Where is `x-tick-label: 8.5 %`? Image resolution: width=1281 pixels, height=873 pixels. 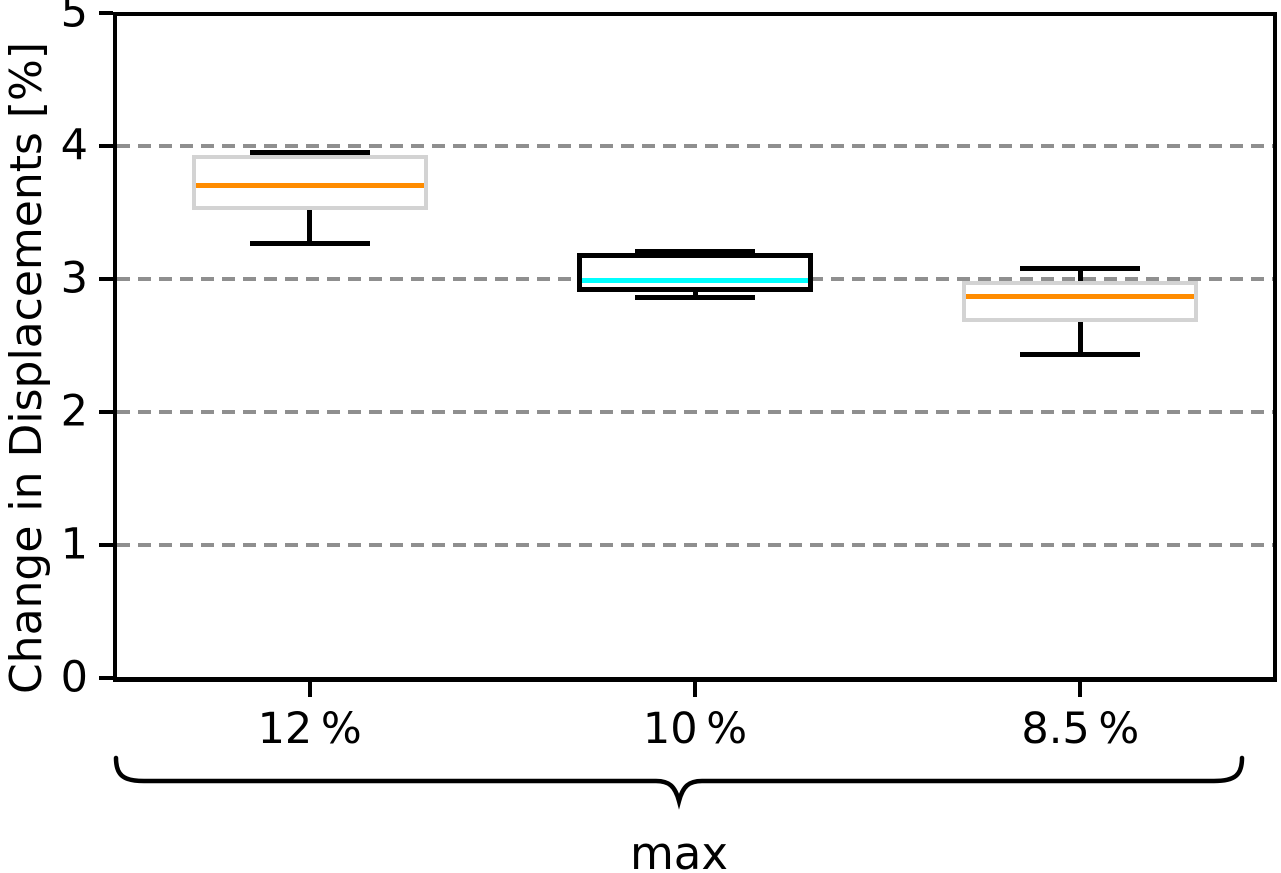 x-tick-label: 8.5 % is located at coordinates (1080, 729).